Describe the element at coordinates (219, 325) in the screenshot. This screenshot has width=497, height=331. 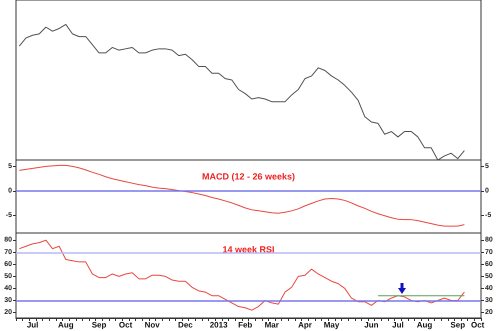
I see `x-tick-label: 2013` at that location.